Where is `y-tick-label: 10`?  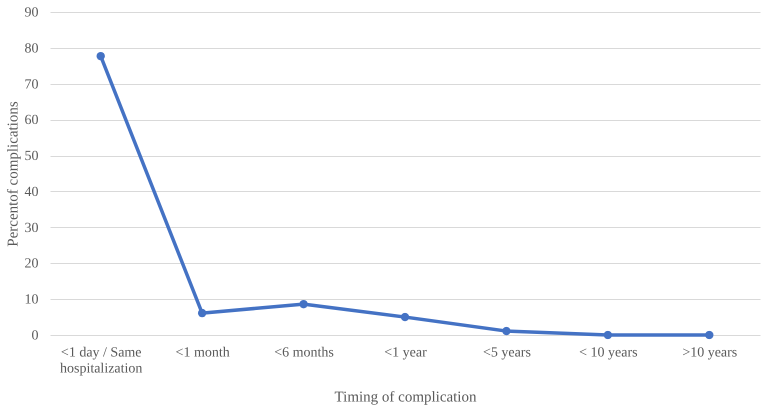 y-tick-label: 10 is located at coordinates (31, 300).